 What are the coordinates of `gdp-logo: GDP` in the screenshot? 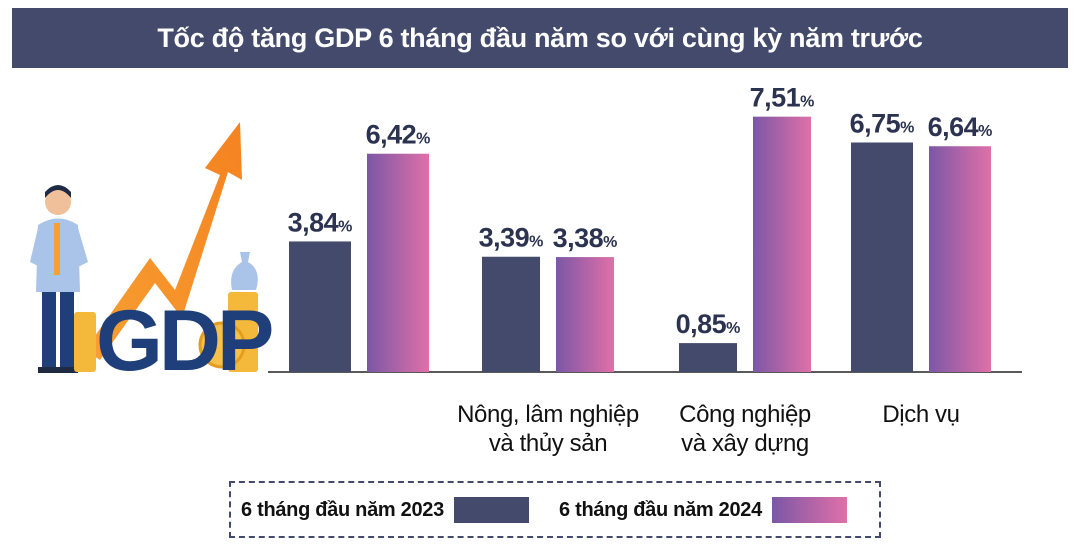 It's located at (184, 341).